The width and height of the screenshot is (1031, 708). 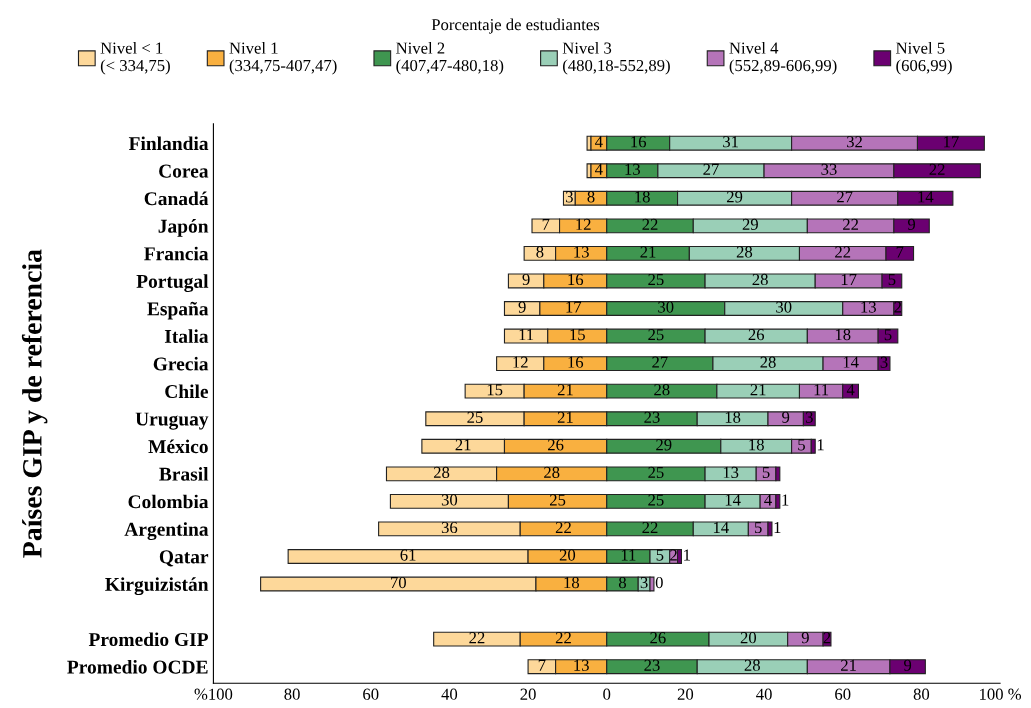 I want to click on data-label: 7, so click(x=542, y=665).